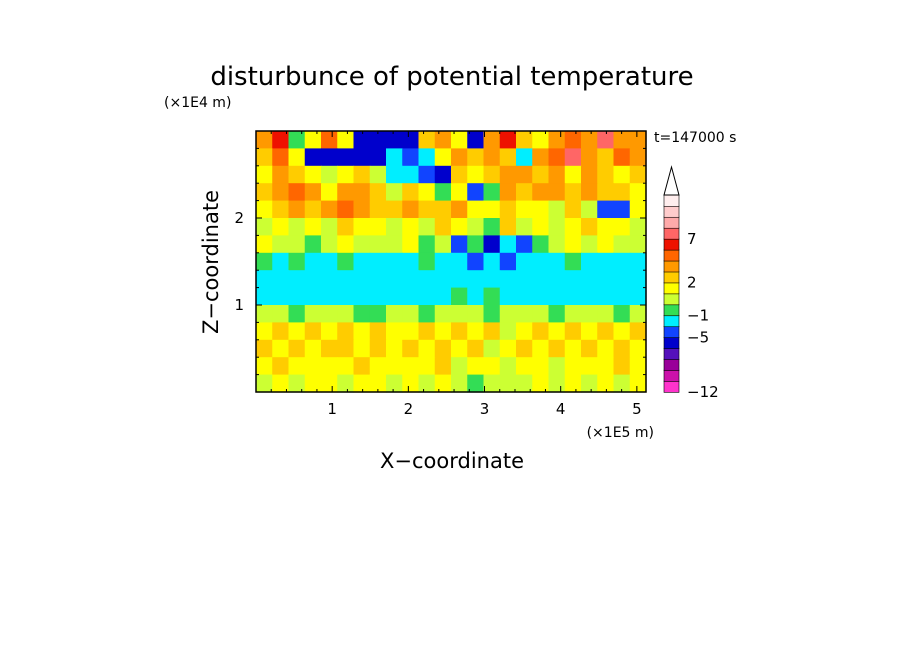  Describe the element at coordinates (451, 77) in the screenshot. I see `chart-title: disturbunce of potential temperature` at that location.